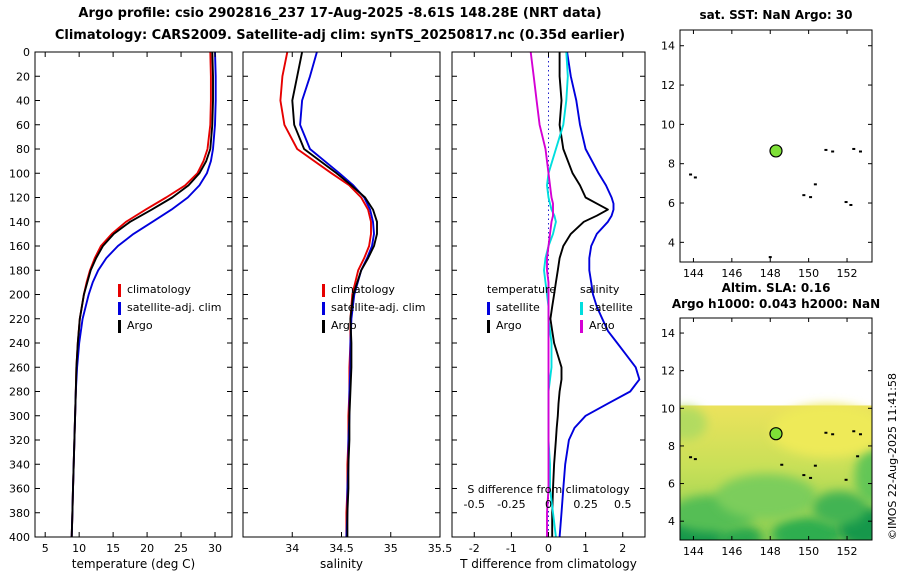 The width and height of the screenshot is (900, 580). I want to click on s-tick-label: -0.5, so click(474, 504).